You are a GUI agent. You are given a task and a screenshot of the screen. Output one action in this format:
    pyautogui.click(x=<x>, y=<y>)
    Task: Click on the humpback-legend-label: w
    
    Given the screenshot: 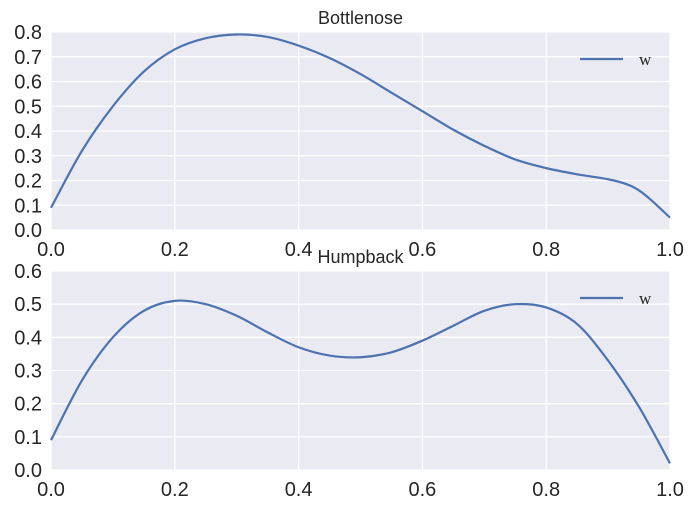 What is the action you would take?
    pyautogui.click(x=645, y=298)
    